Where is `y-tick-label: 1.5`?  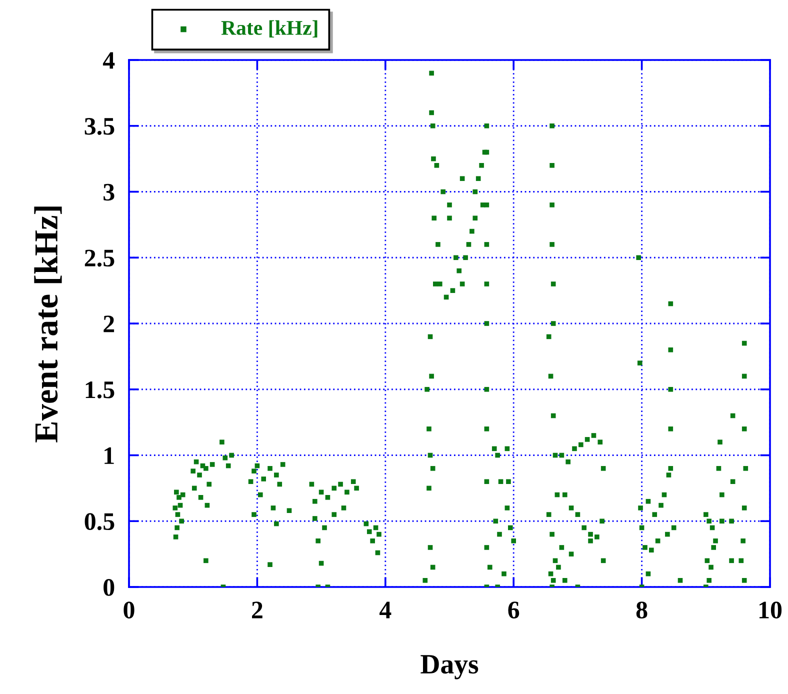 y-tick-label: 1.5 is located at coordinates (100, 390).